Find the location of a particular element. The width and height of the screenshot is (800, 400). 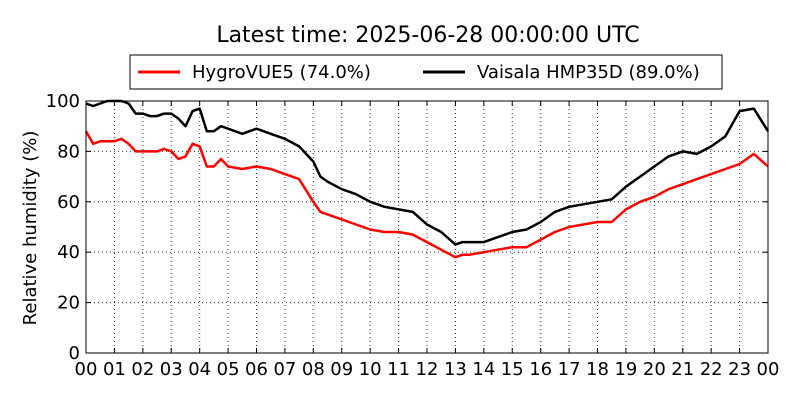

x-tick-label: 13 is located at coordinates (455, 369).